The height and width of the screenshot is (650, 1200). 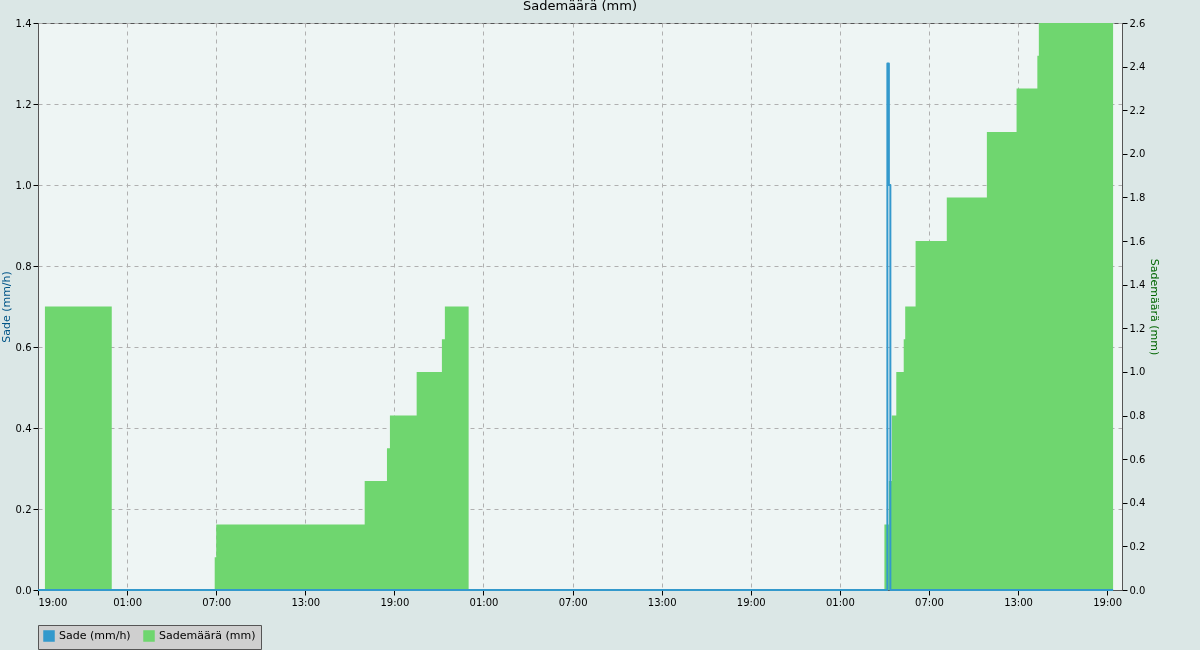 What do you see at coordinates (23, 266) in the screenshot?
I see `y-tick-label: 0.8` at bounding box center [23, 266].